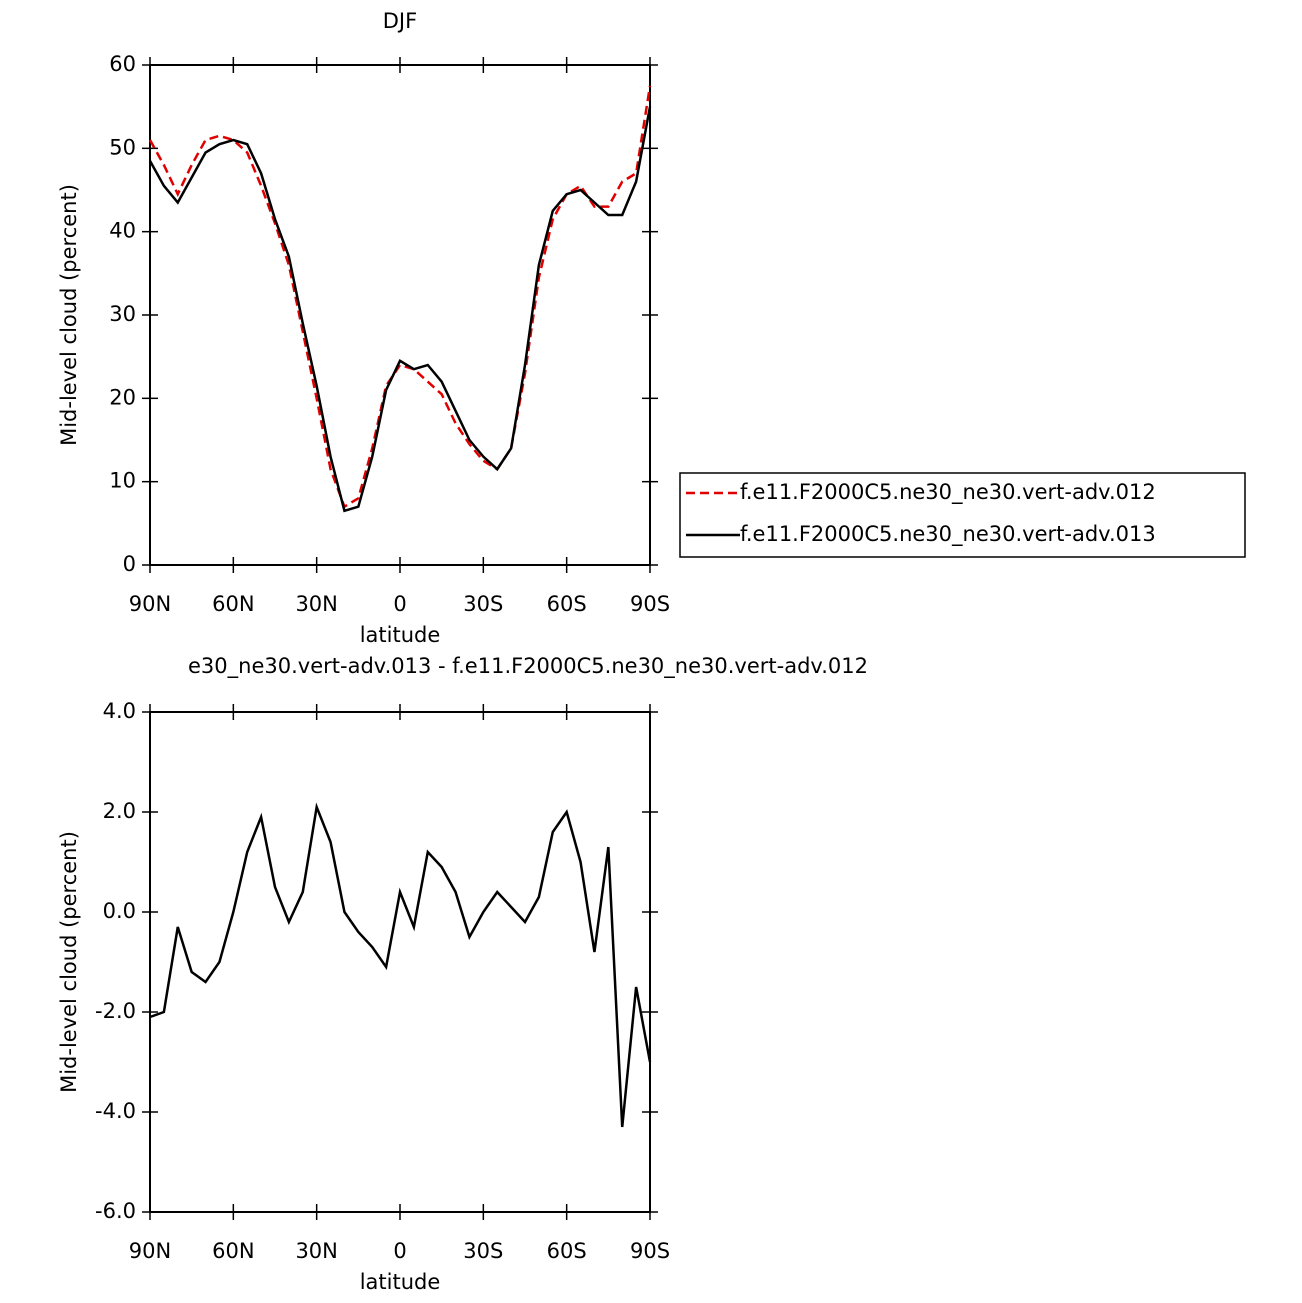  I want to click on legend-label: f.e11.F2000C5.ne30_ne30.vert-adv.013, so click(948, 534).